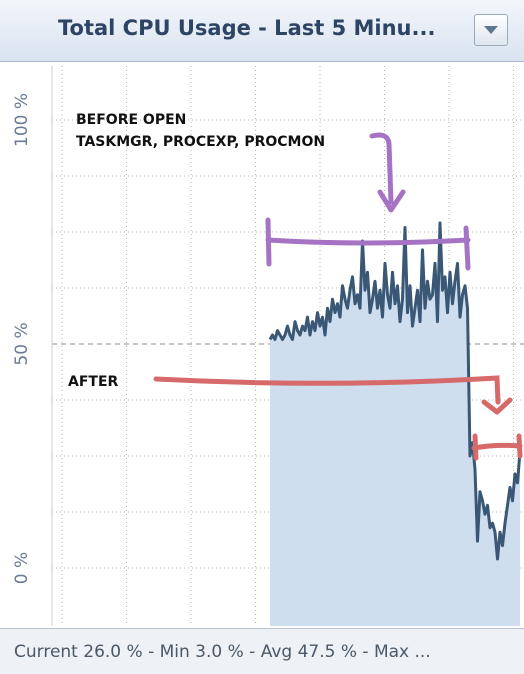  Describe the element at coordinates (391, 201) in the screenshot. I see `annotation-arrowhead-purple` at that location.